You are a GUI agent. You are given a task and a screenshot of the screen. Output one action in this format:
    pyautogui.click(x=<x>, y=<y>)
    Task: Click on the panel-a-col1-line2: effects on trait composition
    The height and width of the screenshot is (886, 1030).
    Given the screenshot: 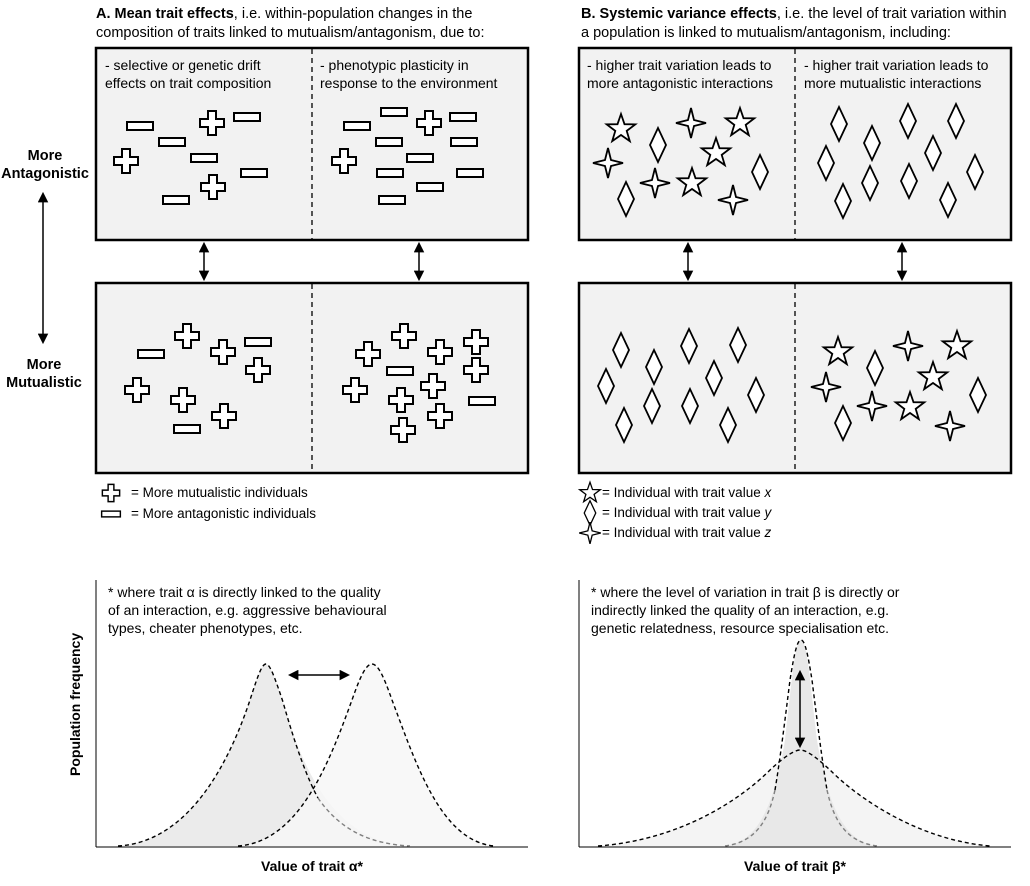 What is the action you would take?
    pyautogui.click(x=188, y=83)
    